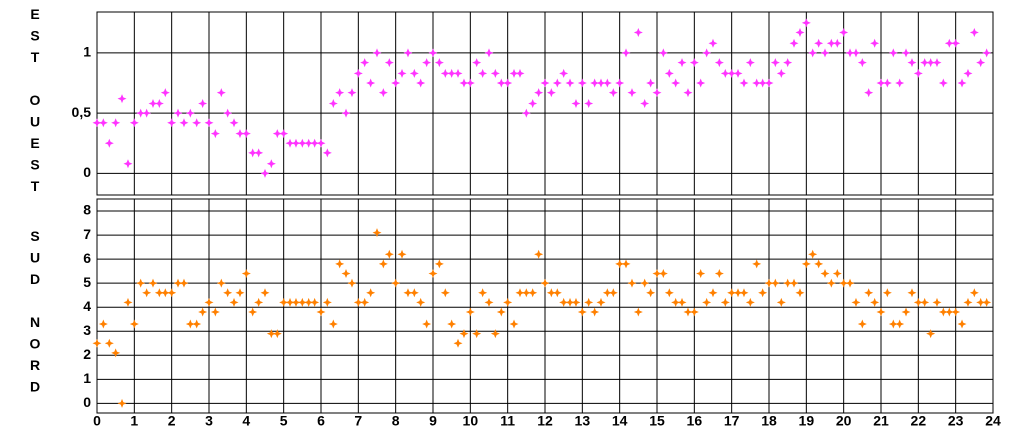  I want to click on y-tick-label: 8, so click(87, 210).